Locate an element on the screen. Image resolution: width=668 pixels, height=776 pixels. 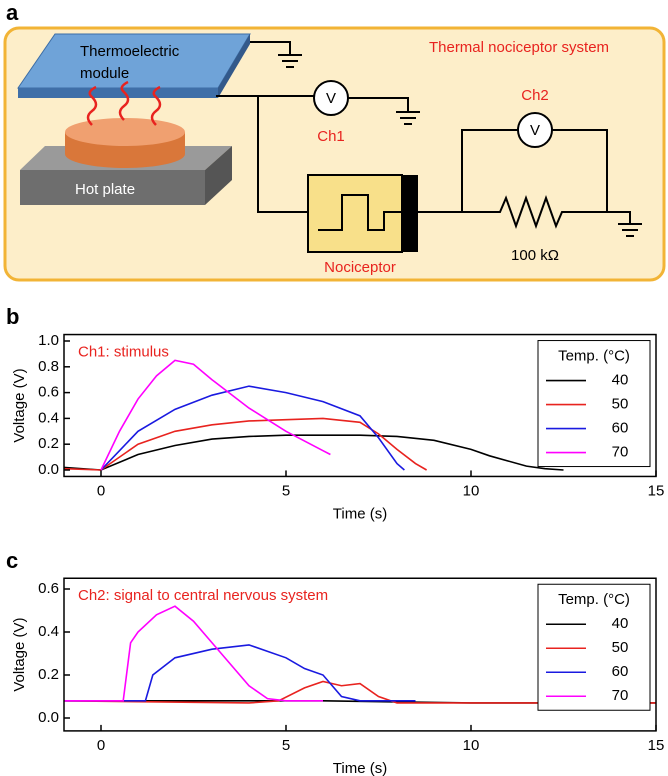
nociceptor-wave is located at coordinates (360, 212).